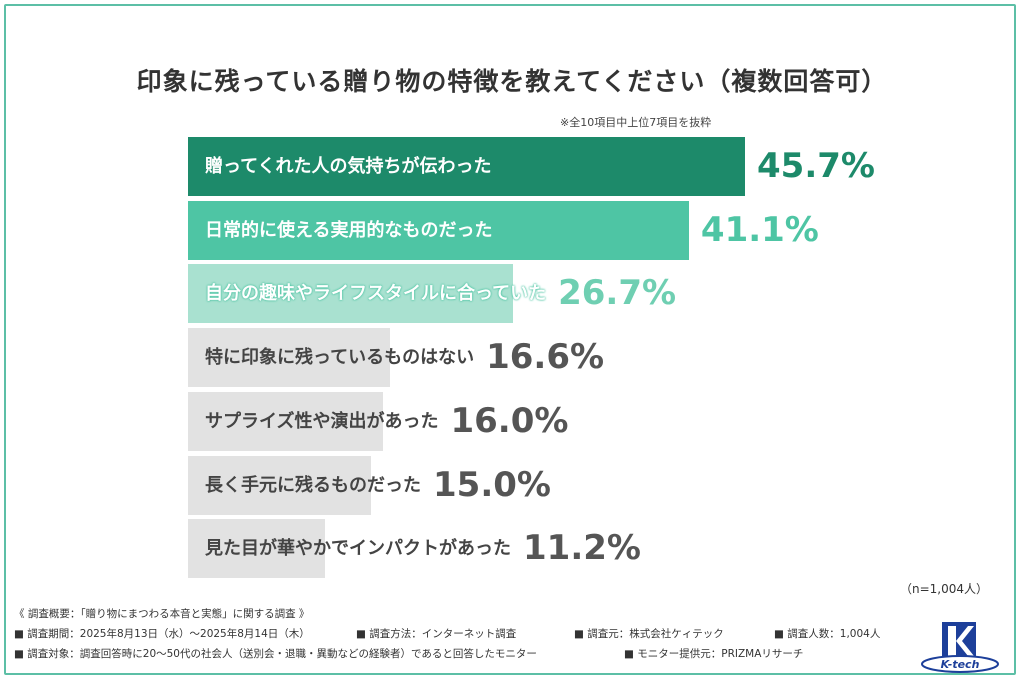 This screenshot has width=1024, height=683. I want to click on bar-label: 自分の趣味やライフスタイルに合っていた, so click(376, 293).